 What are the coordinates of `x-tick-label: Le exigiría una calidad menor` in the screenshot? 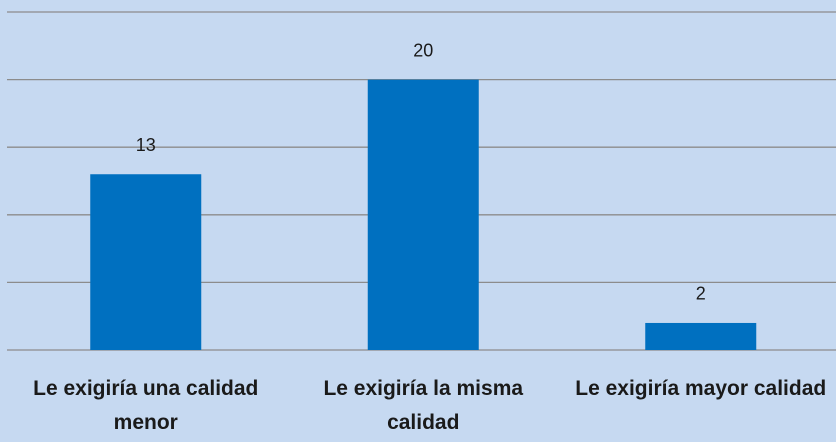 It's located at (146, 405).